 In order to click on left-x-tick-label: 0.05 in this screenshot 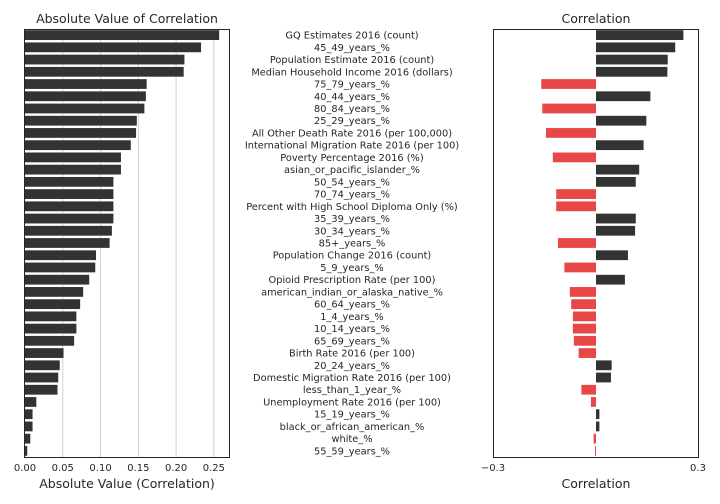, I will do `click(63, 468)`.